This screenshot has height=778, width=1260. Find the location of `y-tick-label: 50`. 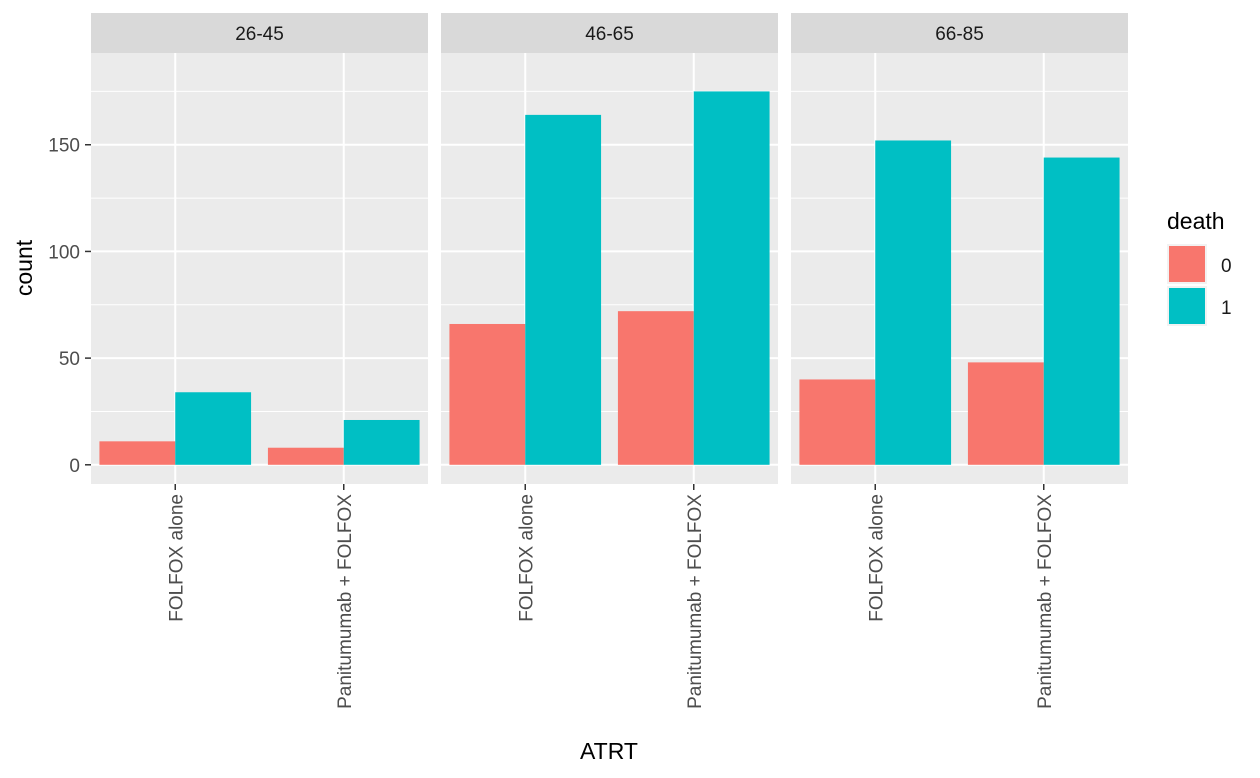

y-tick-label: 50 is located at coordinates (69, 359).